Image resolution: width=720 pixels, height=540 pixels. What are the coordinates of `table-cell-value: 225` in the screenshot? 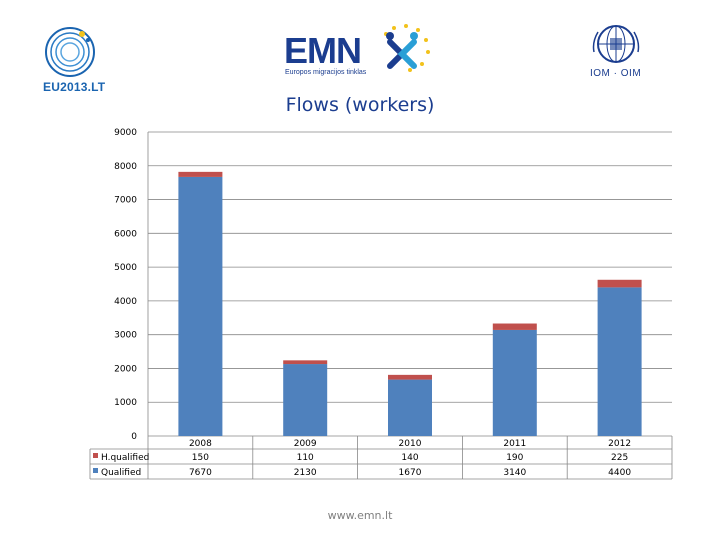 It's located at (619, 458).